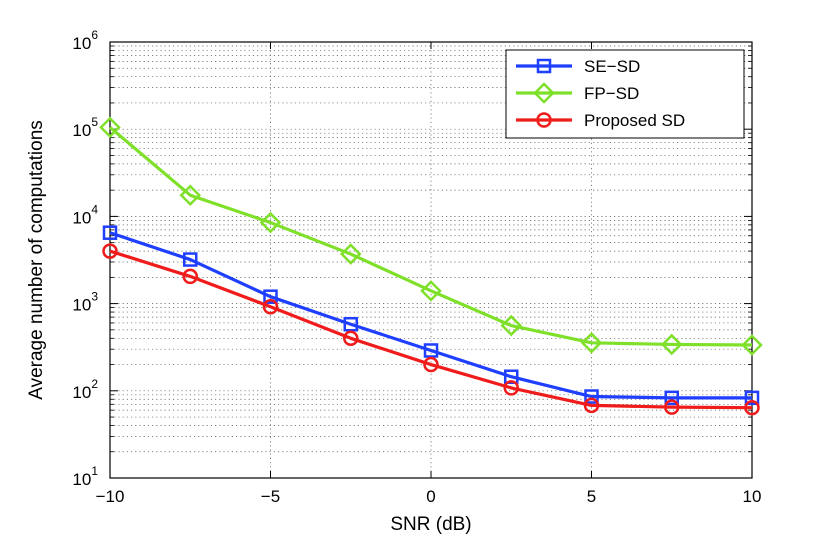 Image resolution: width=830 pixels, height=540 pixels. What do you see at coordinates (85, 127) in the screenshot?
I see `y-tick-label: 10⁵` at bounding box center [85, 127].